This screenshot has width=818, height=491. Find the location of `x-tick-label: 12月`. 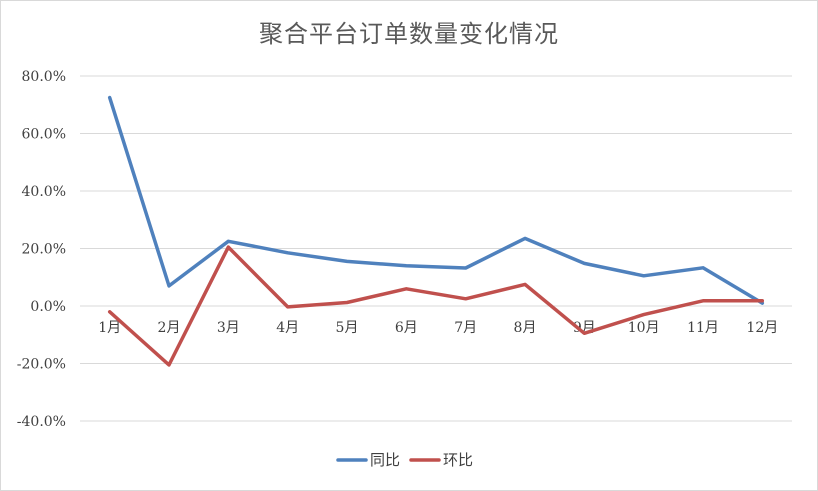

x-tick-label: 12月 is located at coordinates (762, 328).